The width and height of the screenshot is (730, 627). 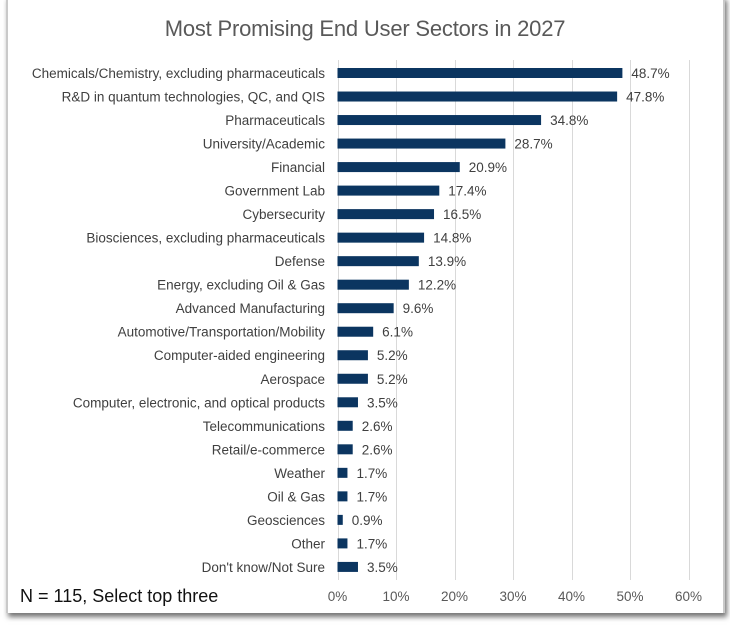 What do you see at coordinates (533, 144) in the screenshot?
I see `data-label: 28.7%` at bounding box center [533, 144].